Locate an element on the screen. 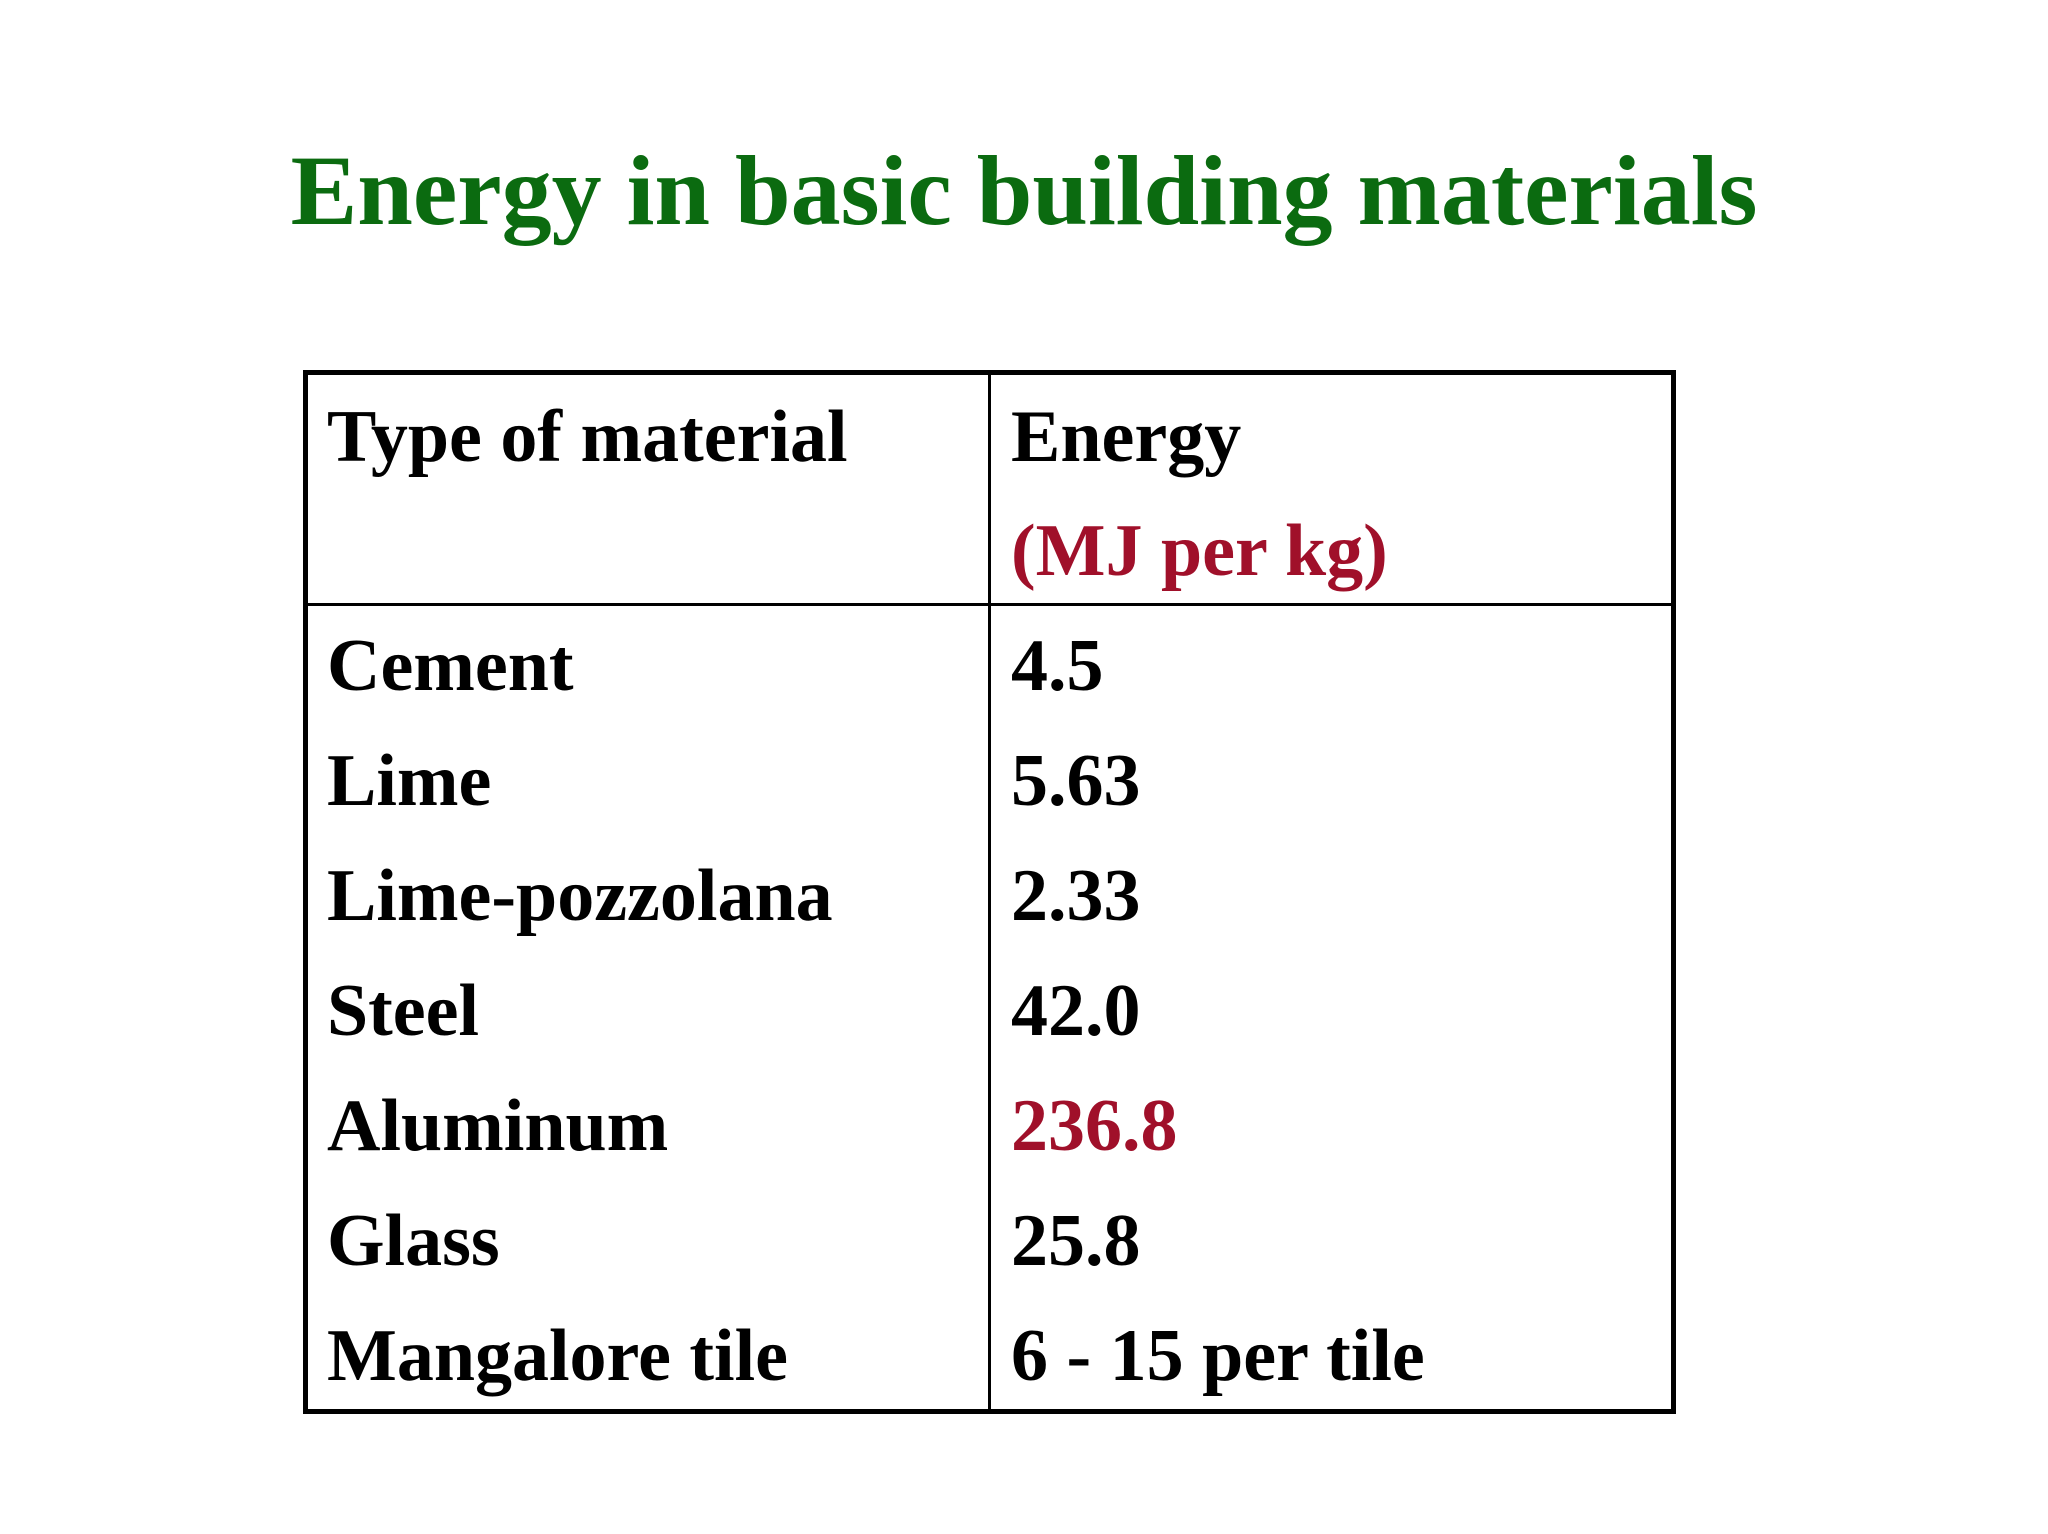 This screenshot has height=1534, width=2048. header-unit: (MJ per kg) is located at coordinates (1199, 551).